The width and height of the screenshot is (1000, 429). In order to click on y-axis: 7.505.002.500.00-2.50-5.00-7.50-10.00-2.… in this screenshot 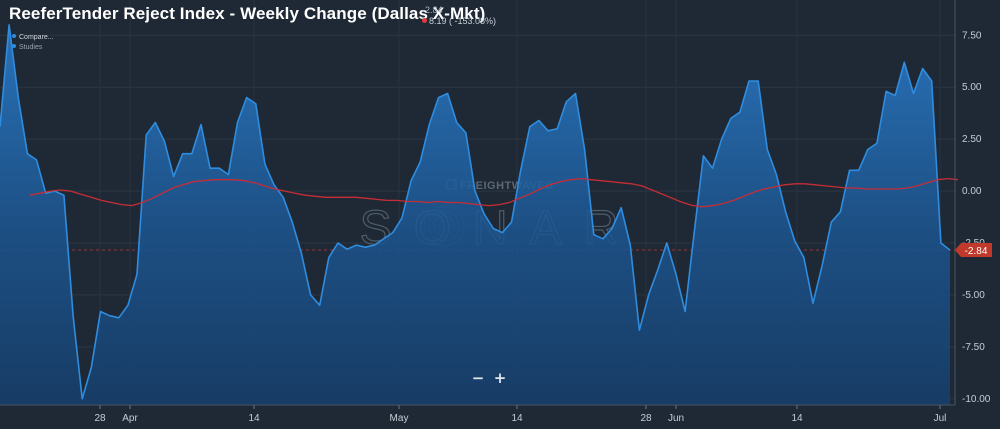, I will do `click(973, 217)`.